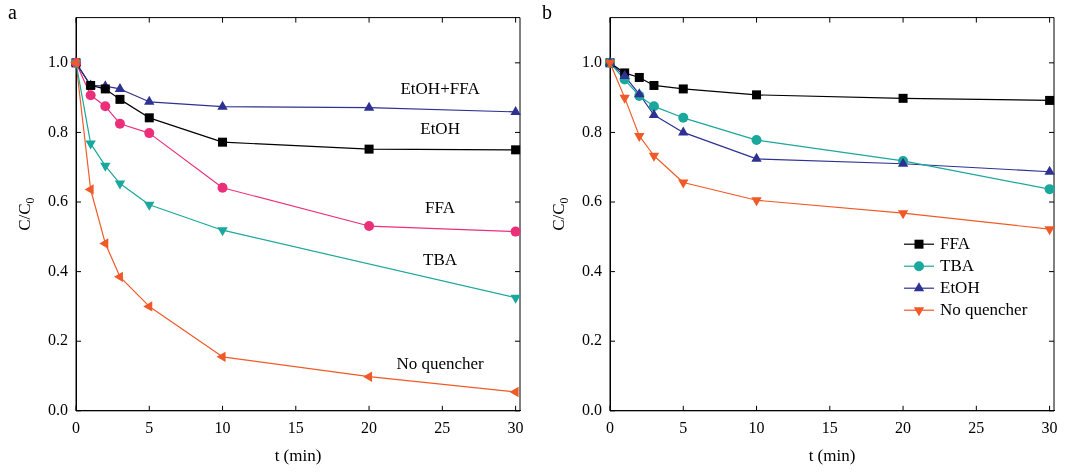  Describe the element at coordinates (440, 259) in the screenshot. I see `series-label: TBA` at that location.